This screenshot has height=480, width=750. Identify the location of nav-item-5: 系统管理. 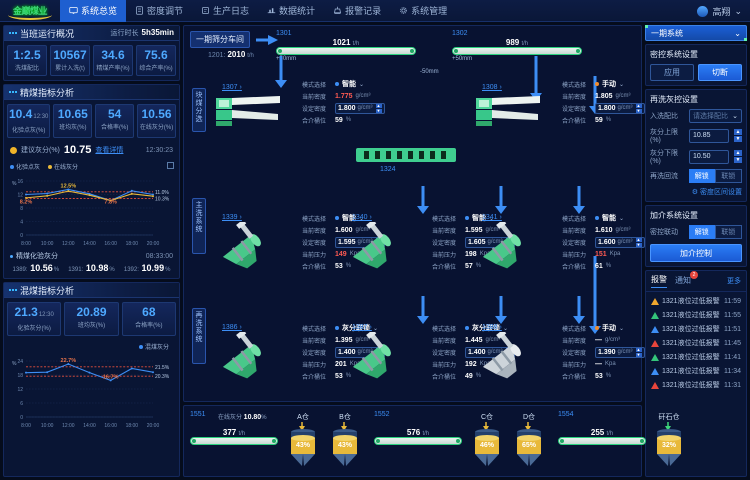
(423, 11).